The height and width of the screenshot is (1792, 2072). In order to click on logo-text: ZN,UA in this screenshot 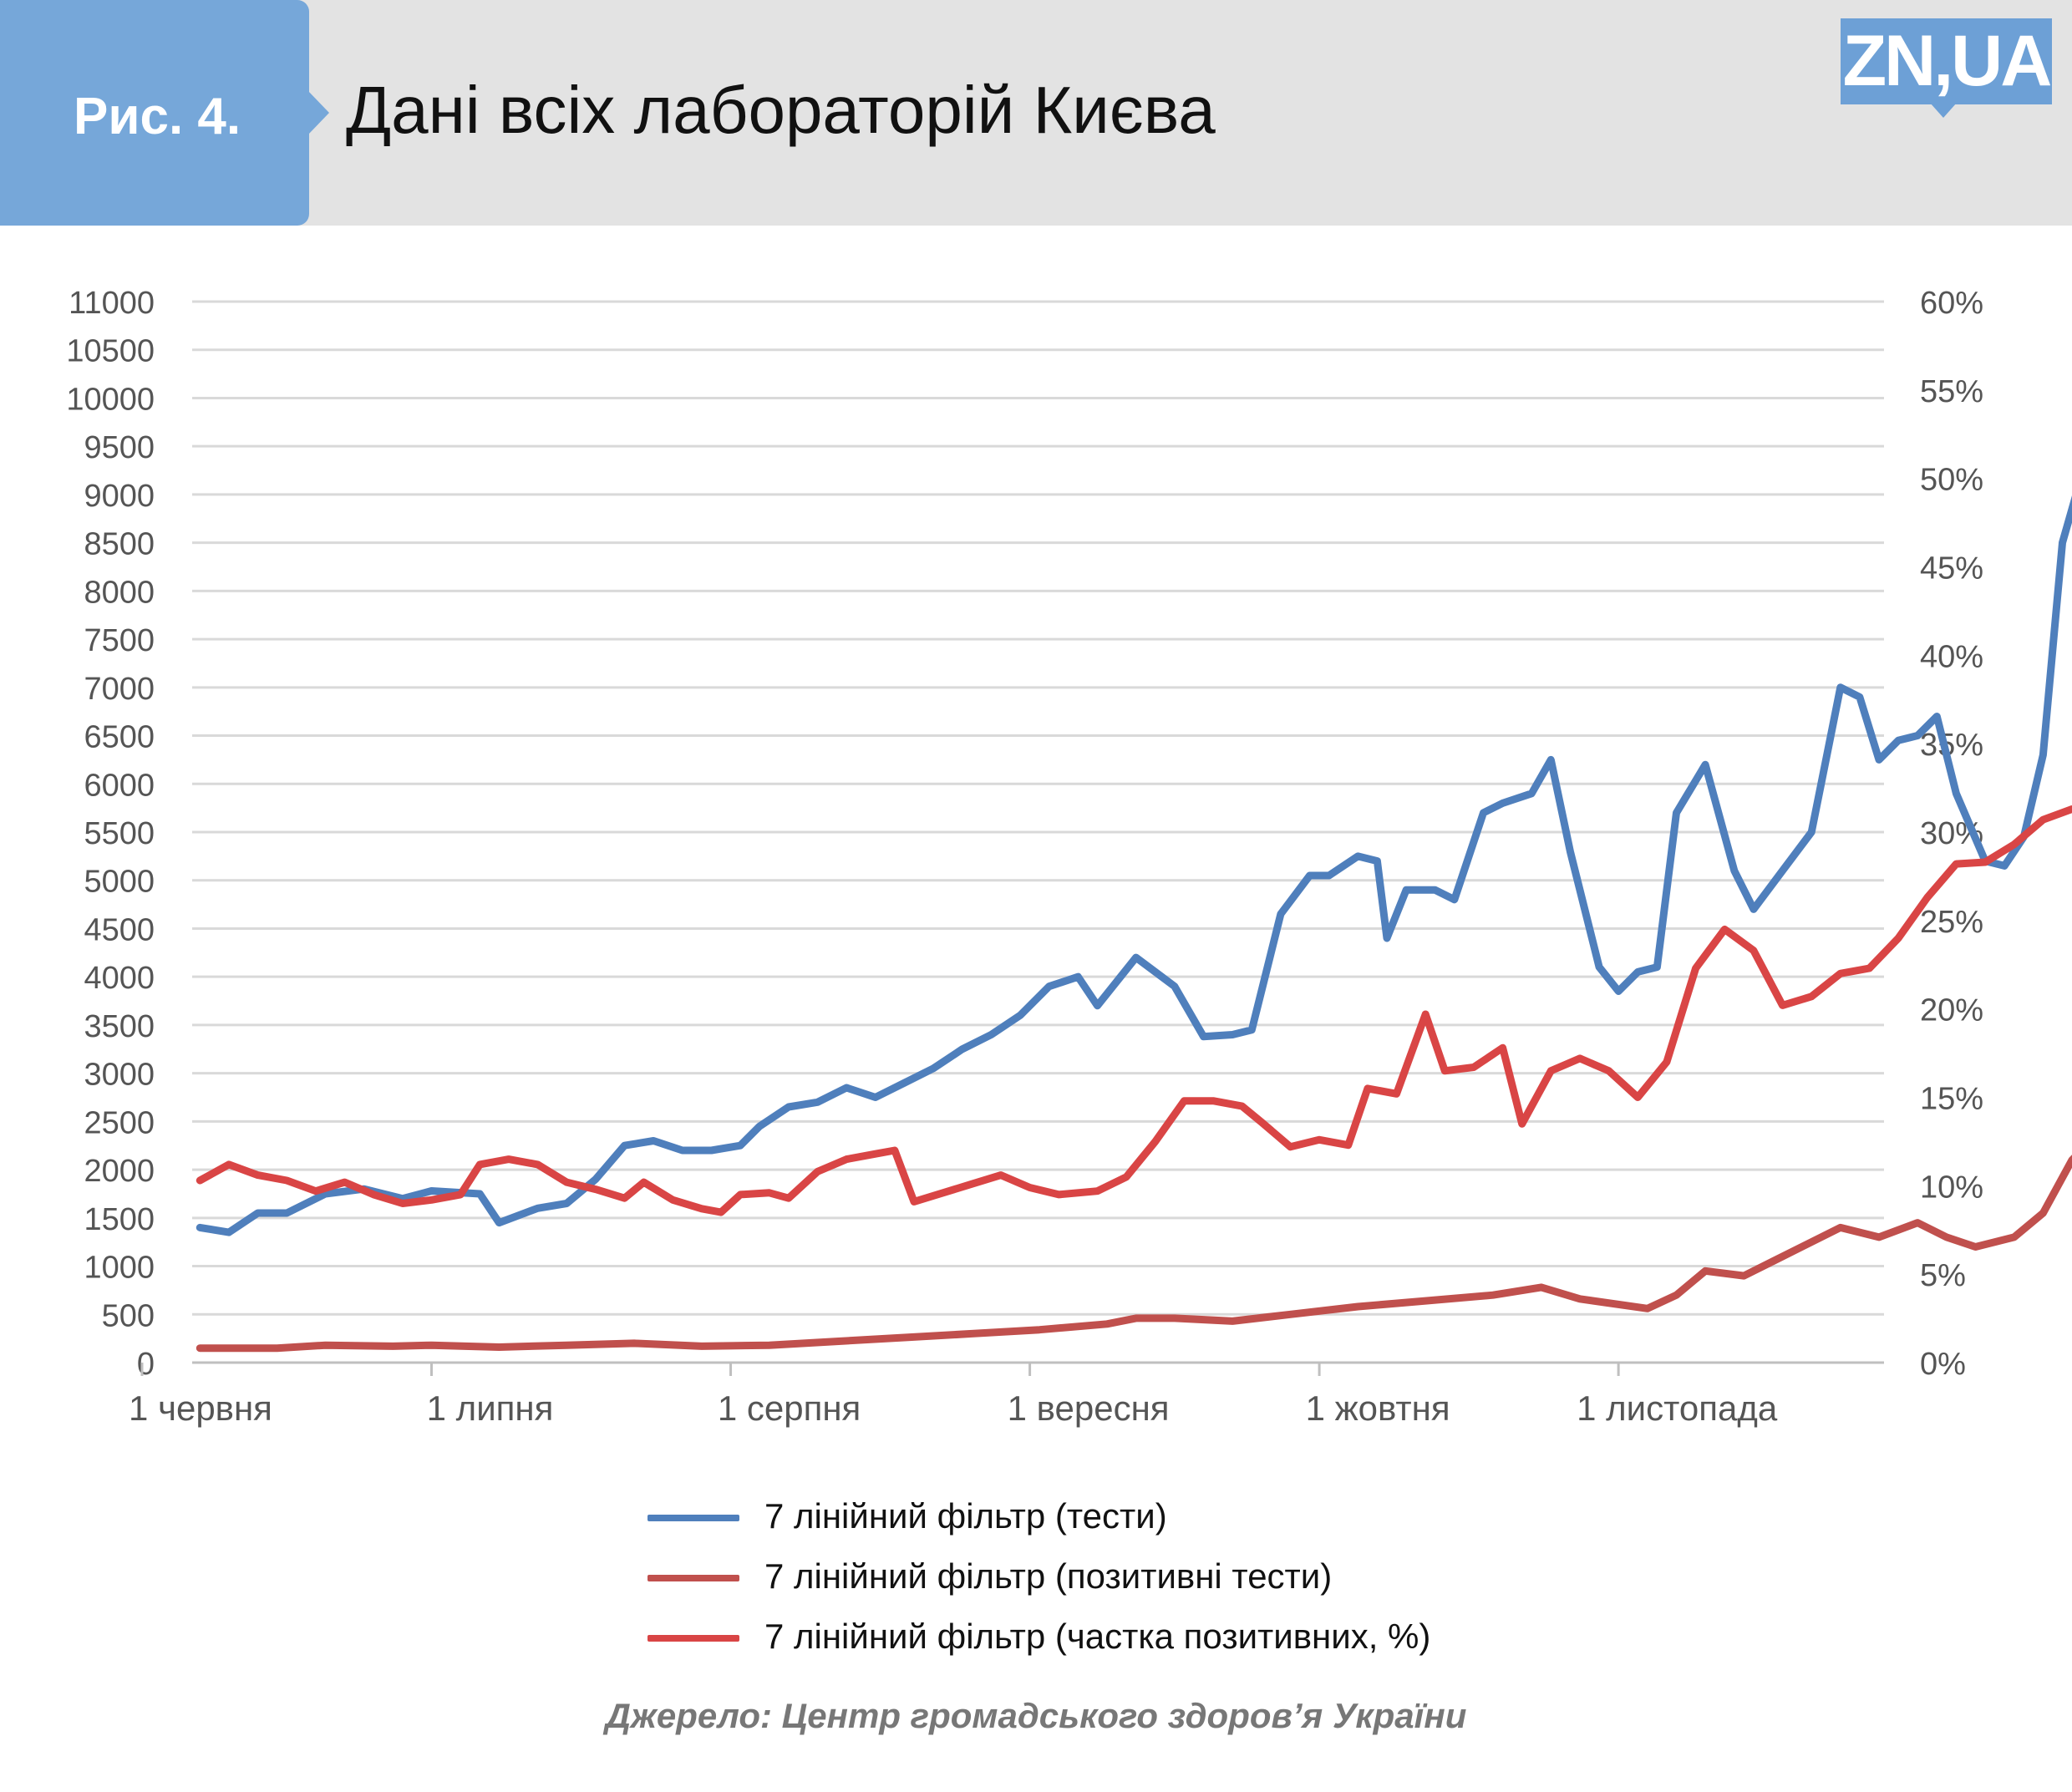, I will do `click(1948, 61)`.